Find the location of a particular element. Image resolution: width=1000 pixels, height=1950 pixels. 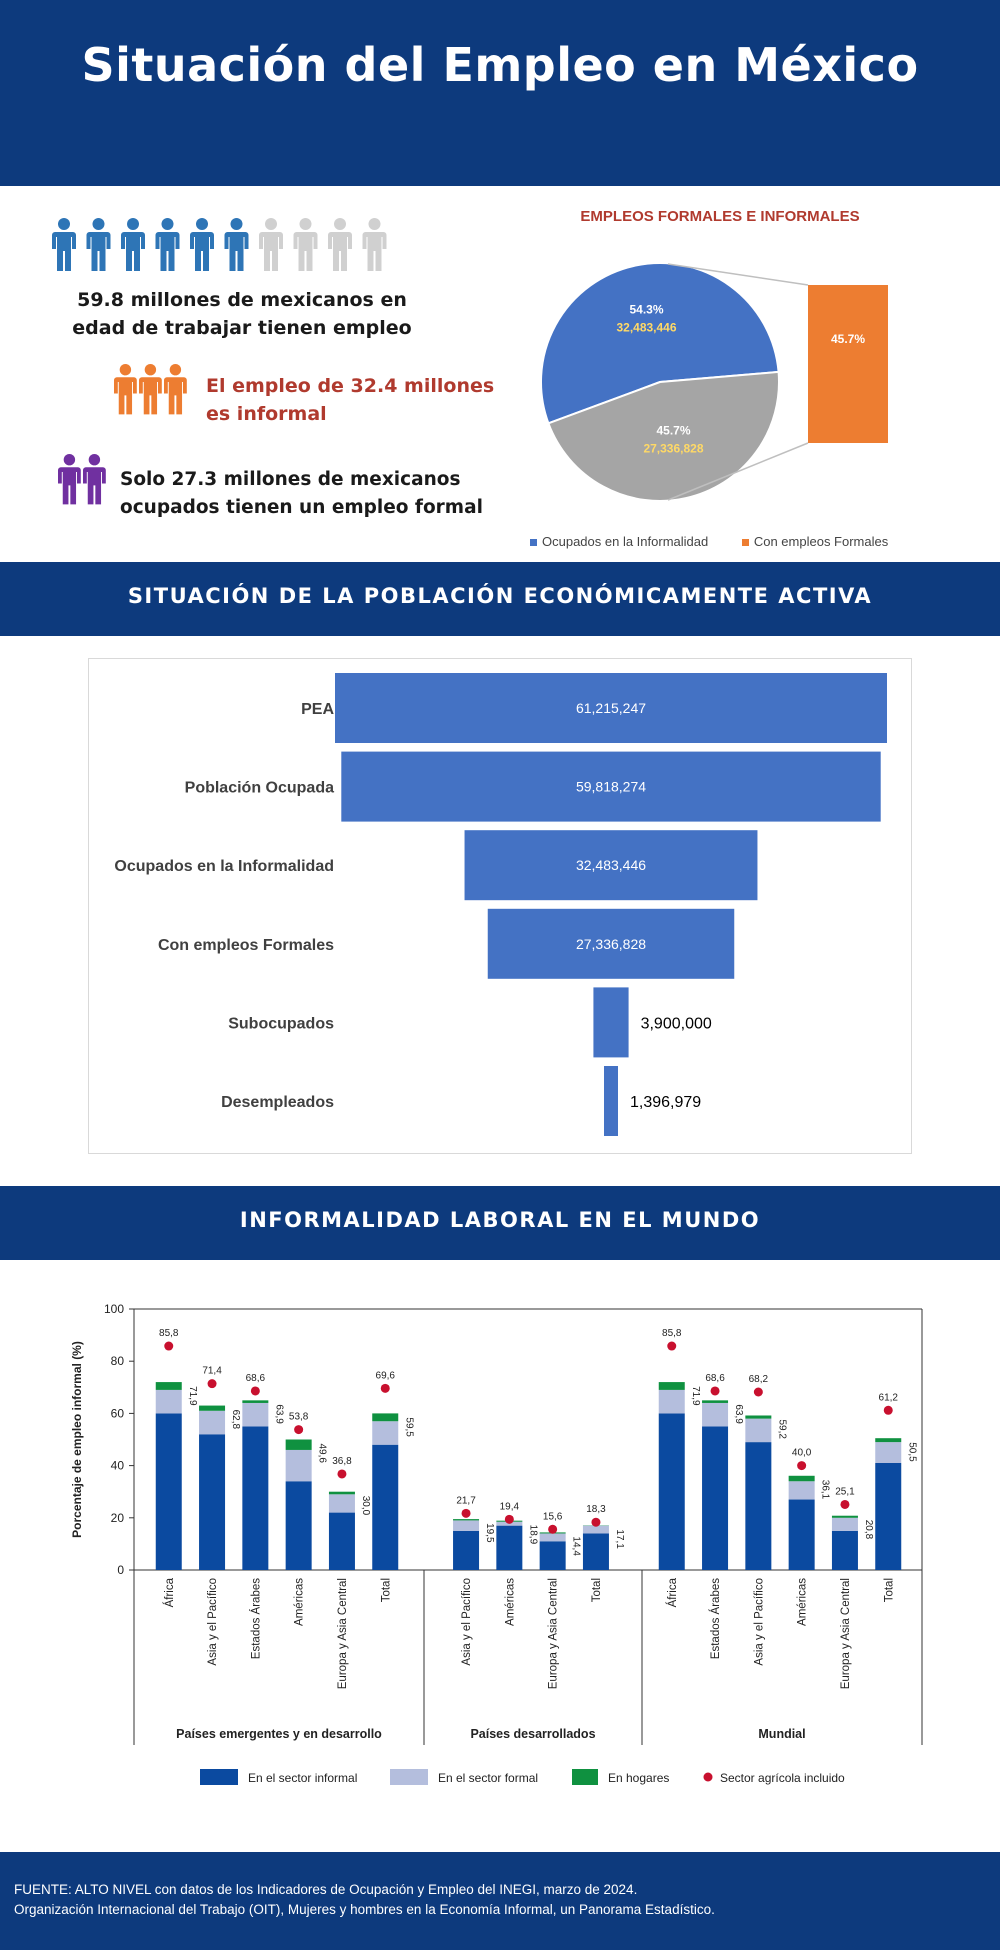

funnel-value-label: 61,215,247 is located at coordinates (611, 708).